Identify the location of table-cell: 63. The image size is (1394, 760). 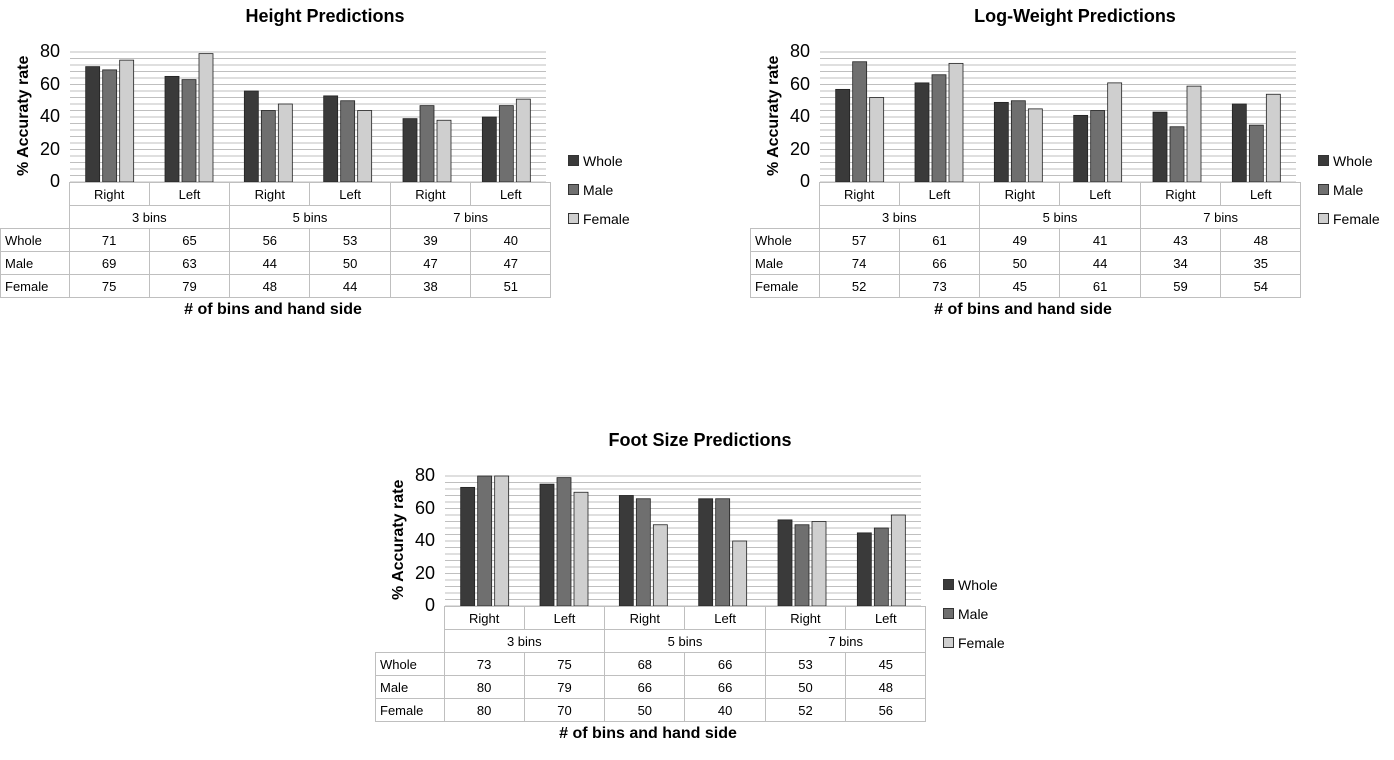
(189, 263).